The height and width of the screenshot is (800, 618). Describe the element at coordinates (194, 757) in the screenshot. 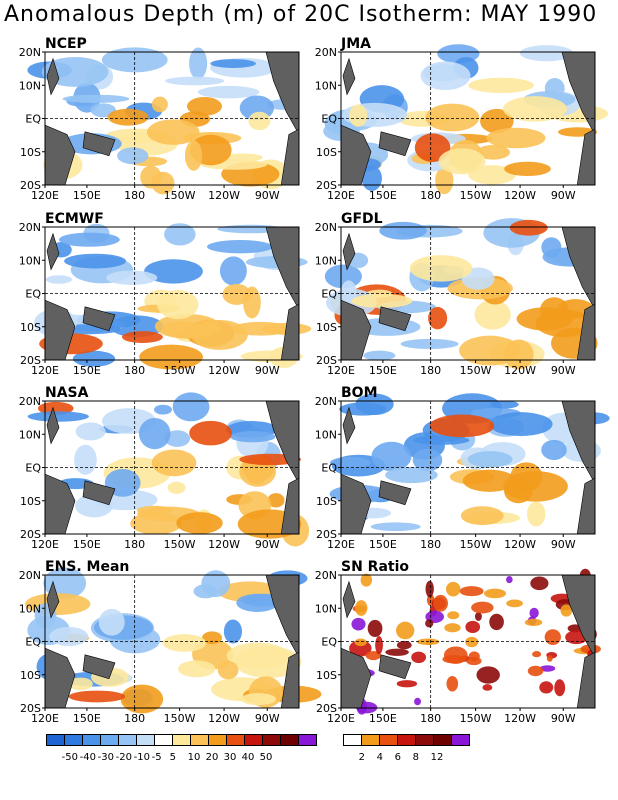

I see `colorbar-label: 10` at that location.